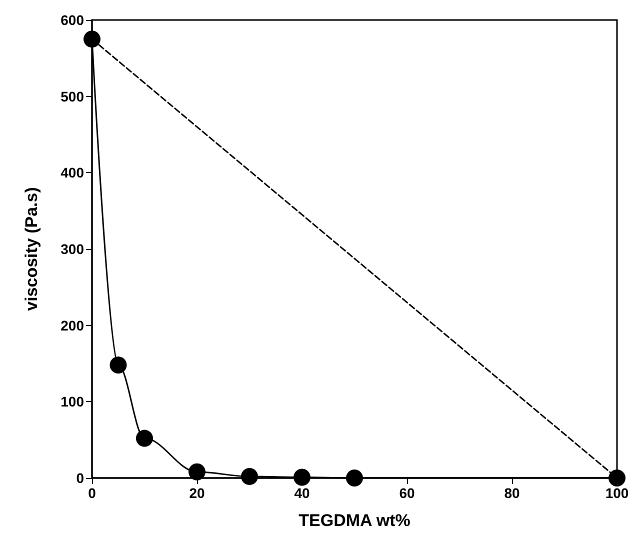  I want to click on y-tick-label: 600, so click(72, 20).